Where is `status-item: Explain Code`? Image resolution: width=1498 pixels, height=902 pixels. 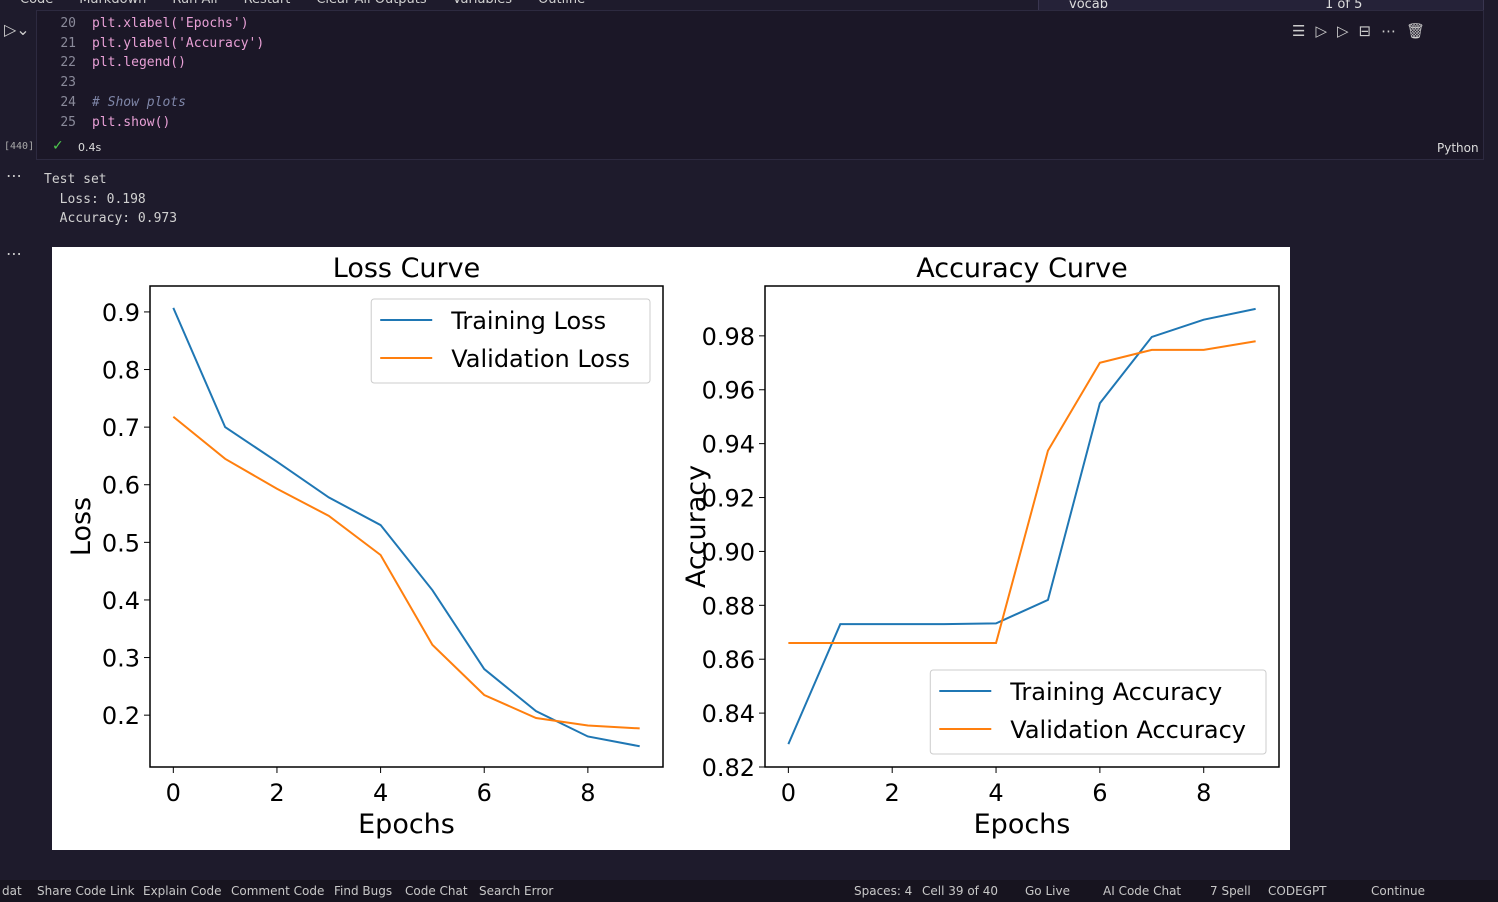 status-item: Explain Code is located at coordinates (182, 891).